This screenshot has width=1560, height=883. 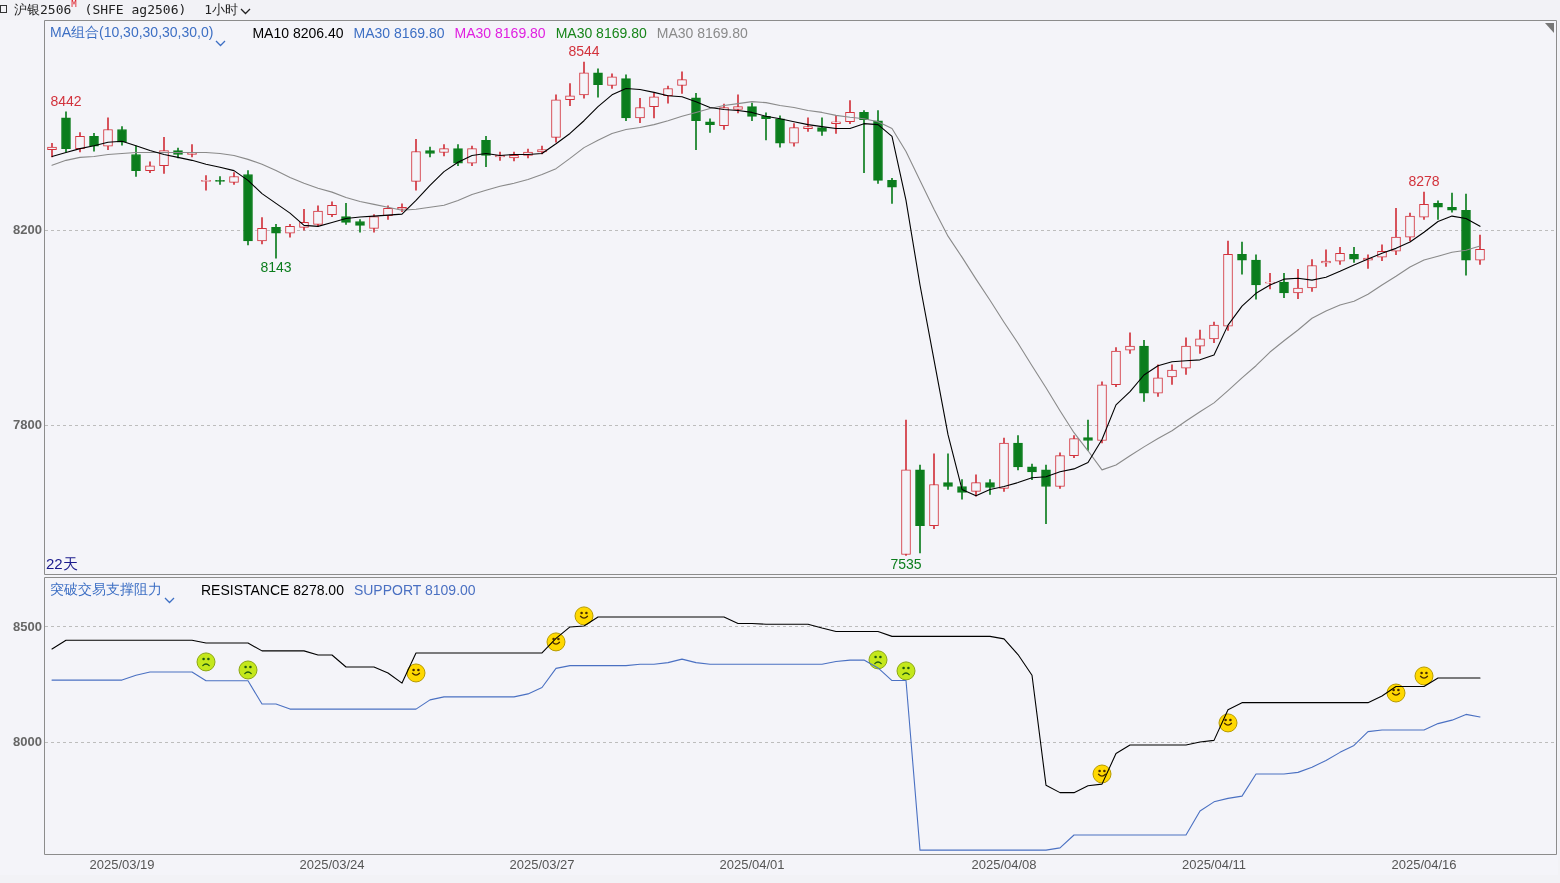 What do you see at coordinates (106, 589) in the screenshot?
I see `legend-title: 突破交易支撑阻力` at bounding box center [106, 589].